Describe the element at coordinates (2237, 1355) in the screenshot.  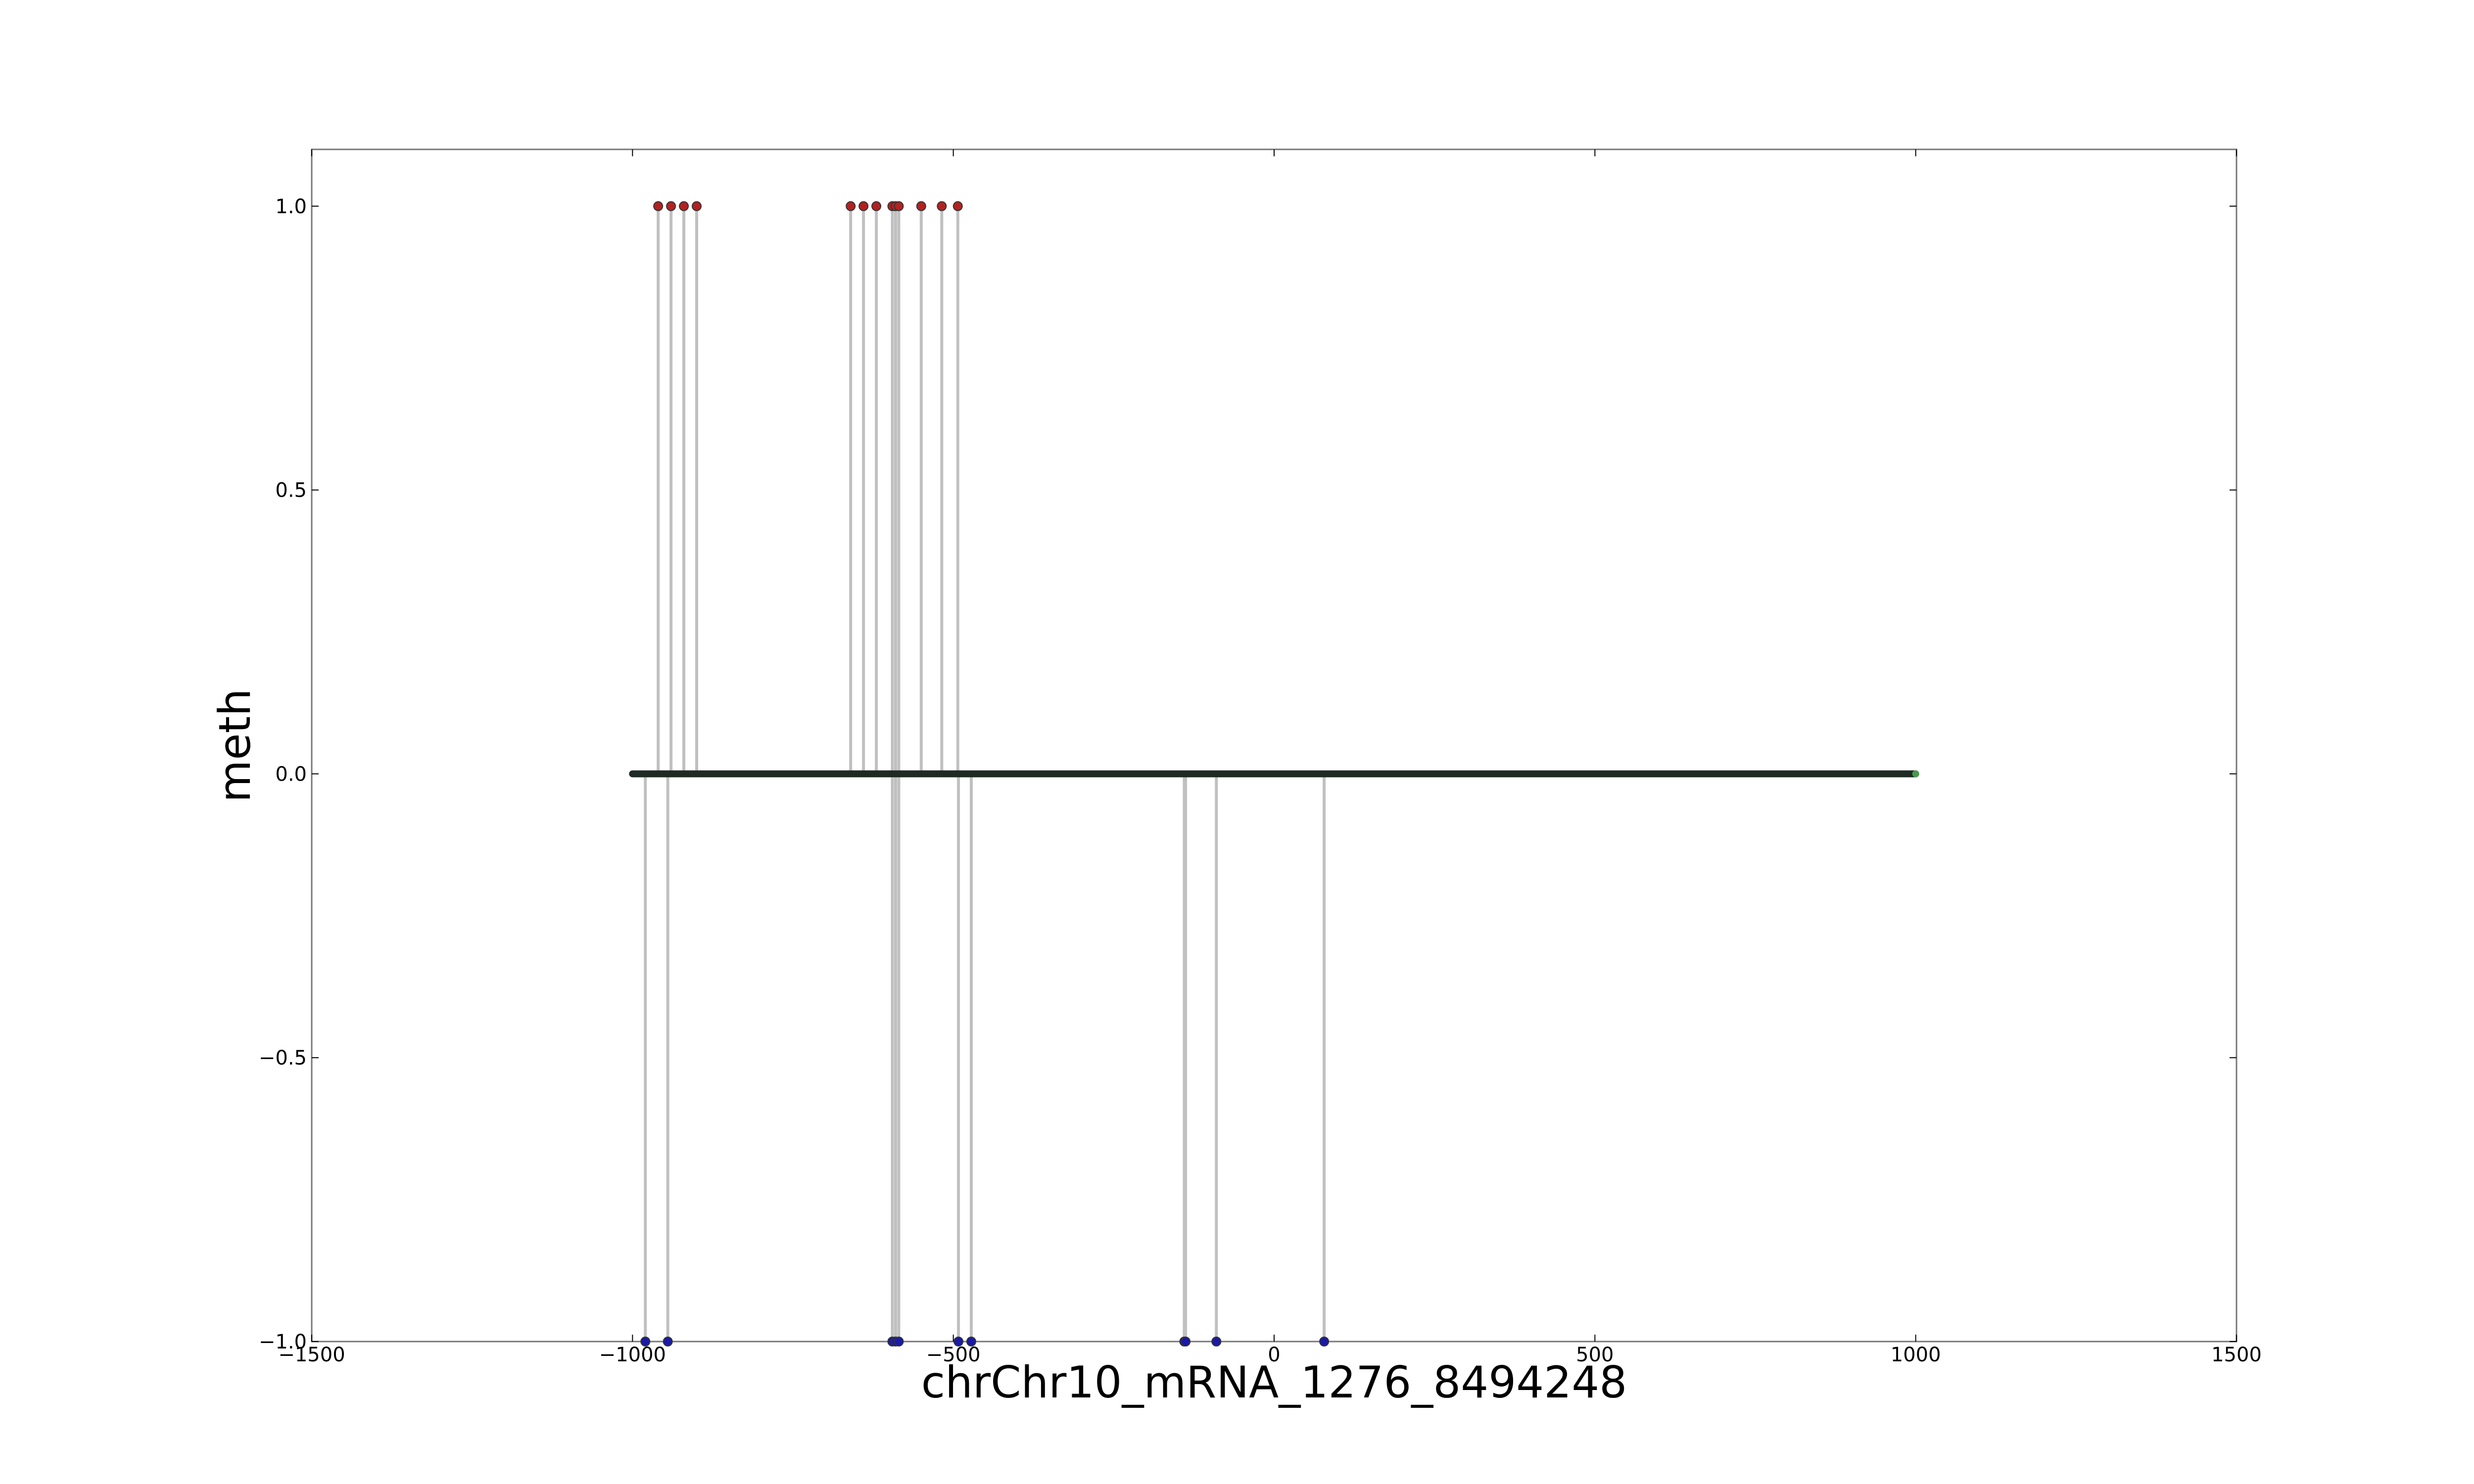
I see `x-tick-label: 1500` at that location.